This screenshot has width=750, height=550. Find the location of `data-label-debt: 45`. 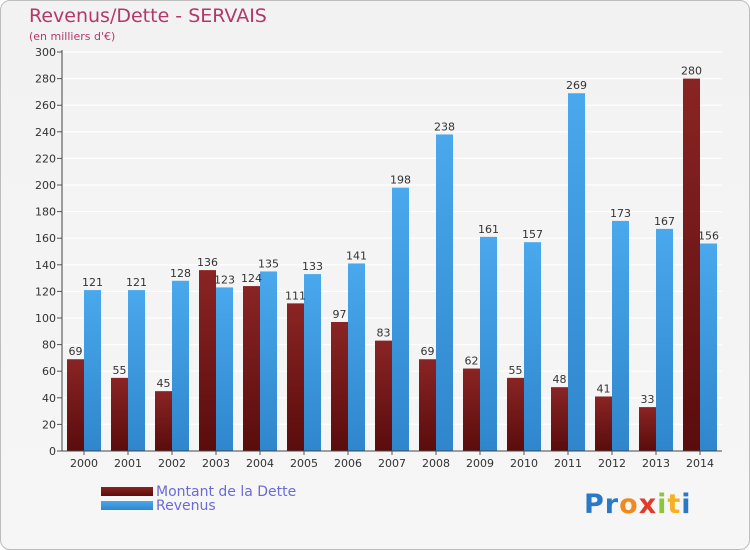

data-label-debt: 45 is located at coordinates (164, 383).